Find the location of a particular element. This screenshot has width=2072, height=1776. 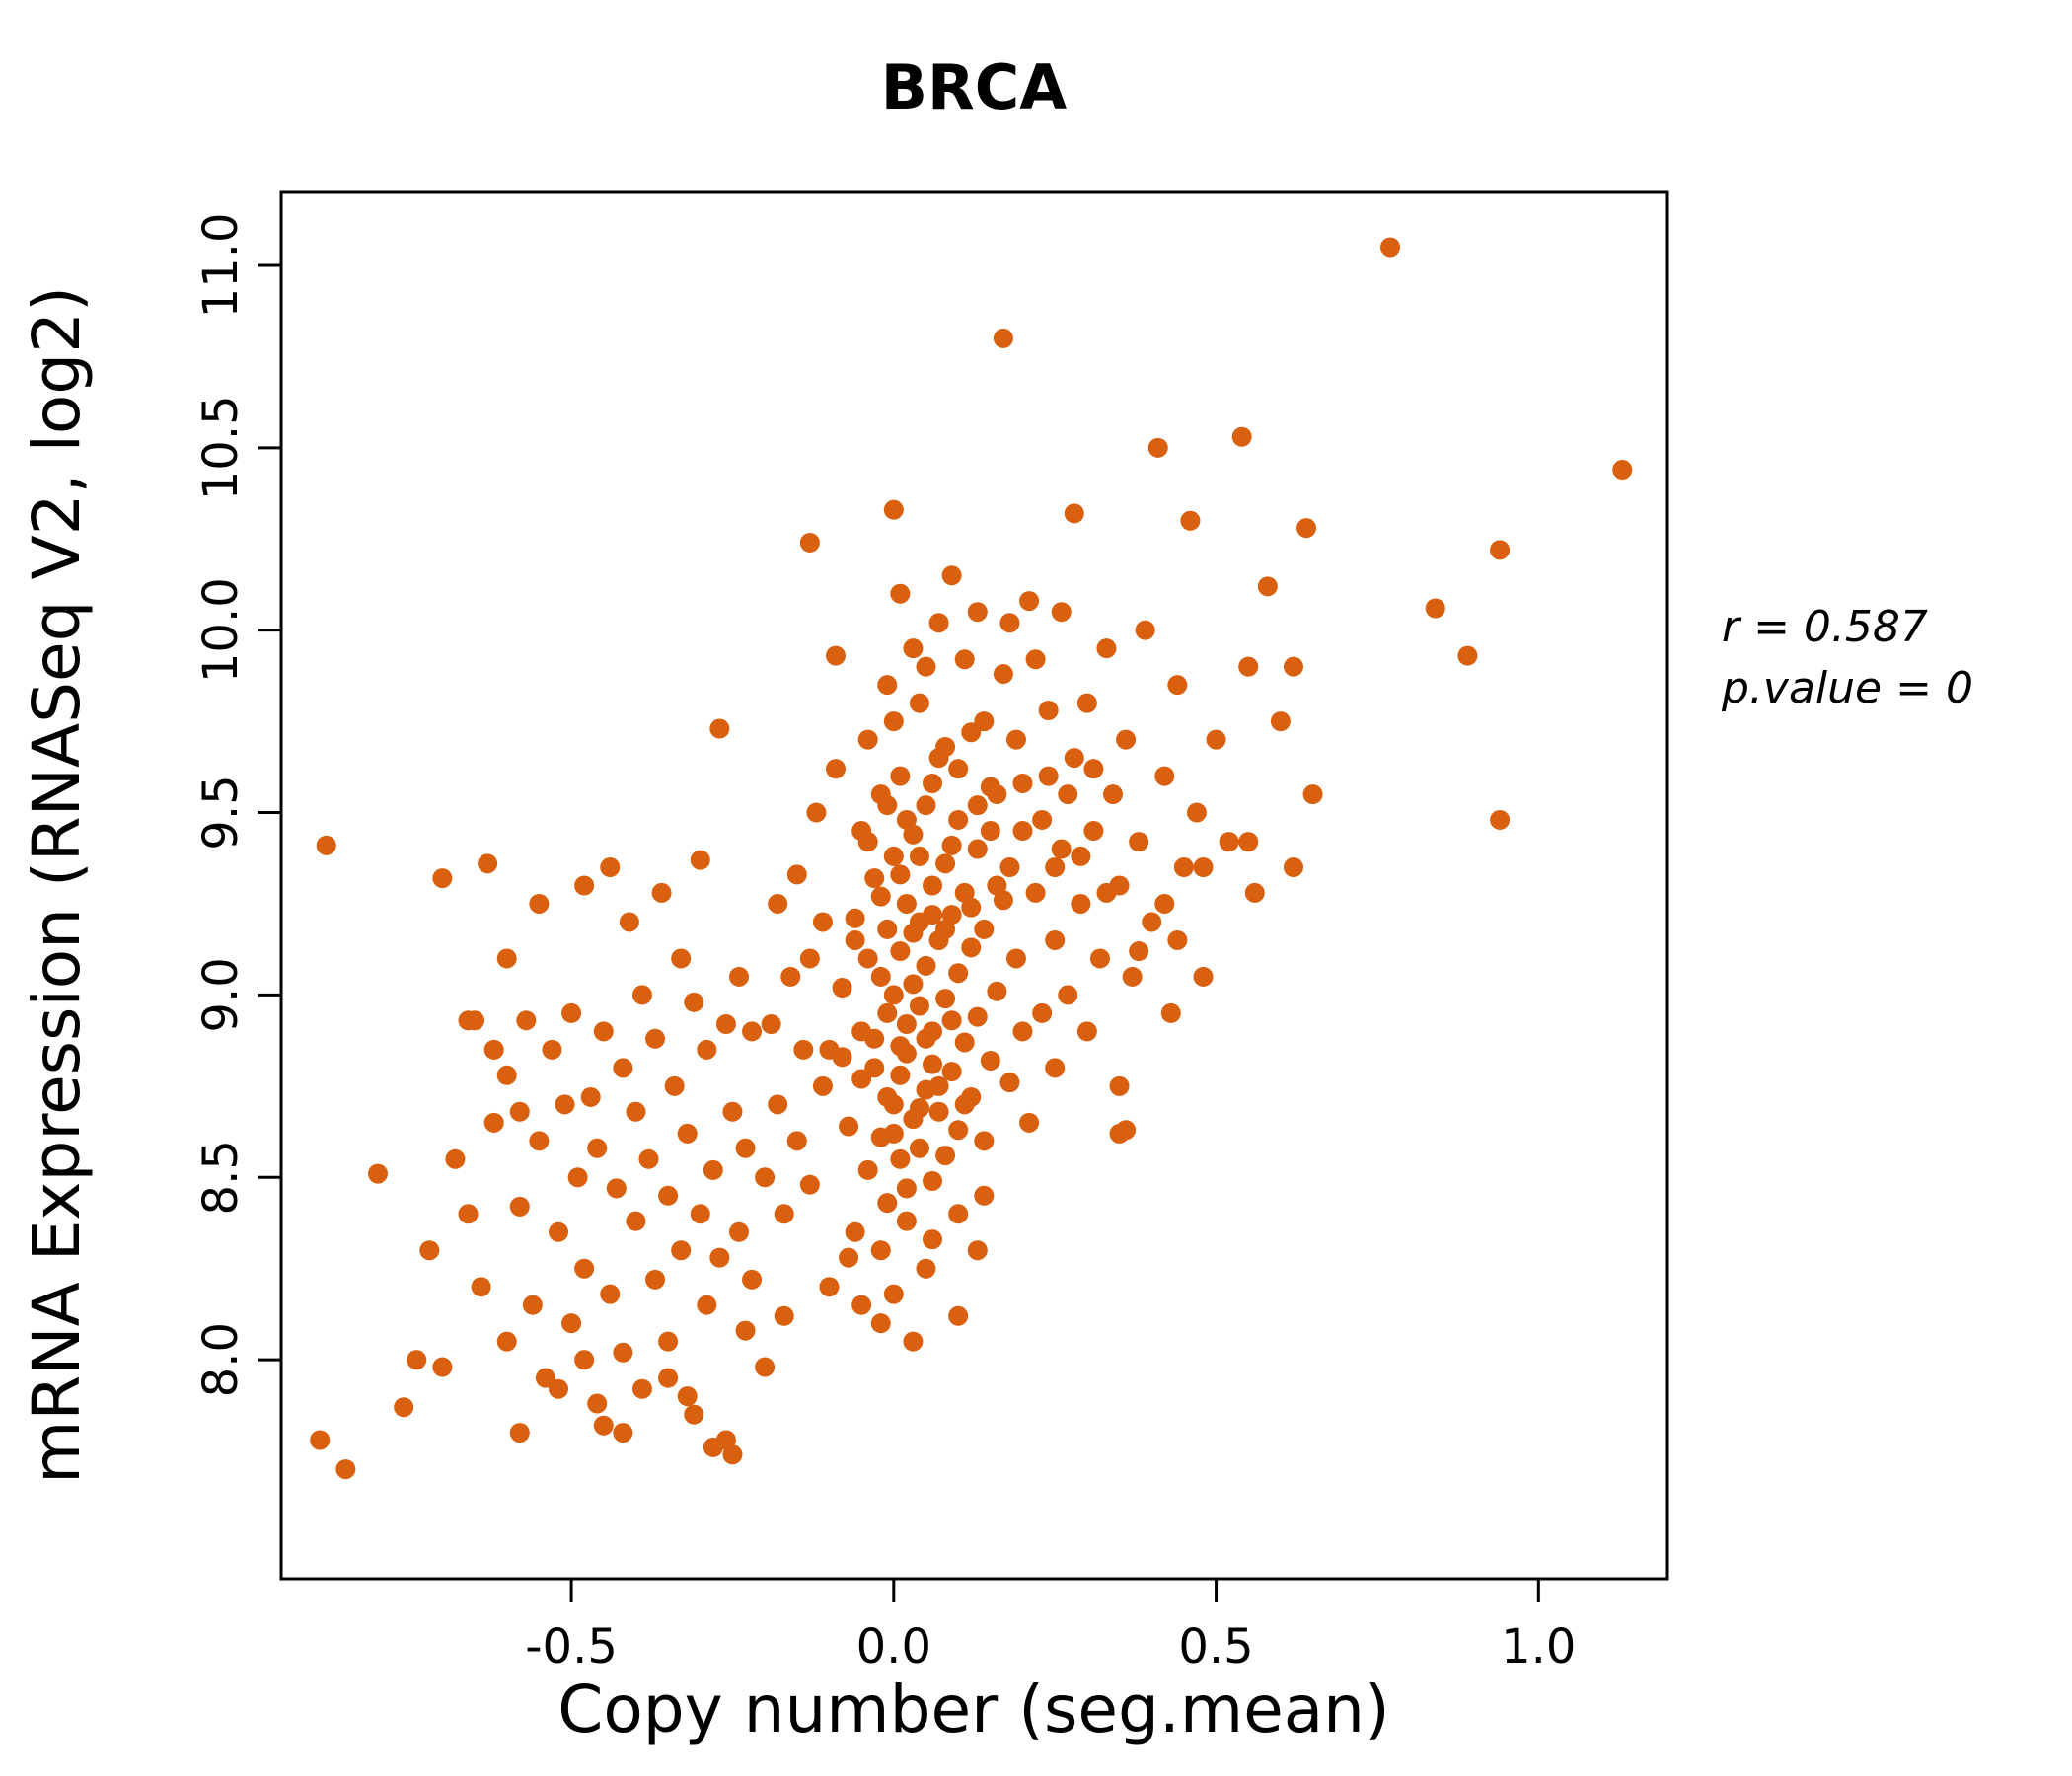

chart-title: BRCA is located at coordinates (974, 87).